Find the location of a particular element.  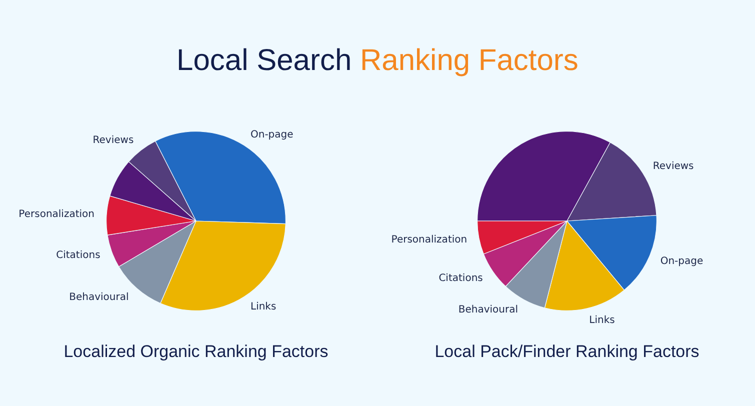

text: Local Pack/Finder Ranking Factors is located at coordinates (567, 352).